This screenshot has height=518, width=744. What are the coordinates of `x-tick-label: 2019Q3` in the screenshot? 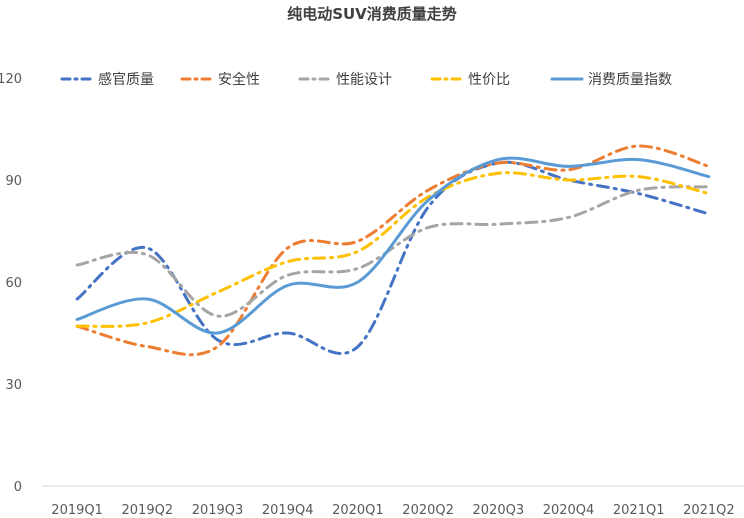 It's located at (218, 510).